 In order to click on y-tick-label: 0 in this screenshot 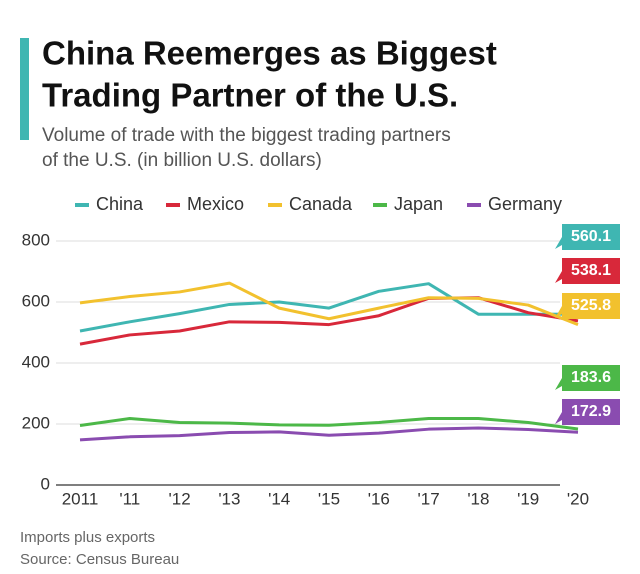, I will do `click(45, 483)`.